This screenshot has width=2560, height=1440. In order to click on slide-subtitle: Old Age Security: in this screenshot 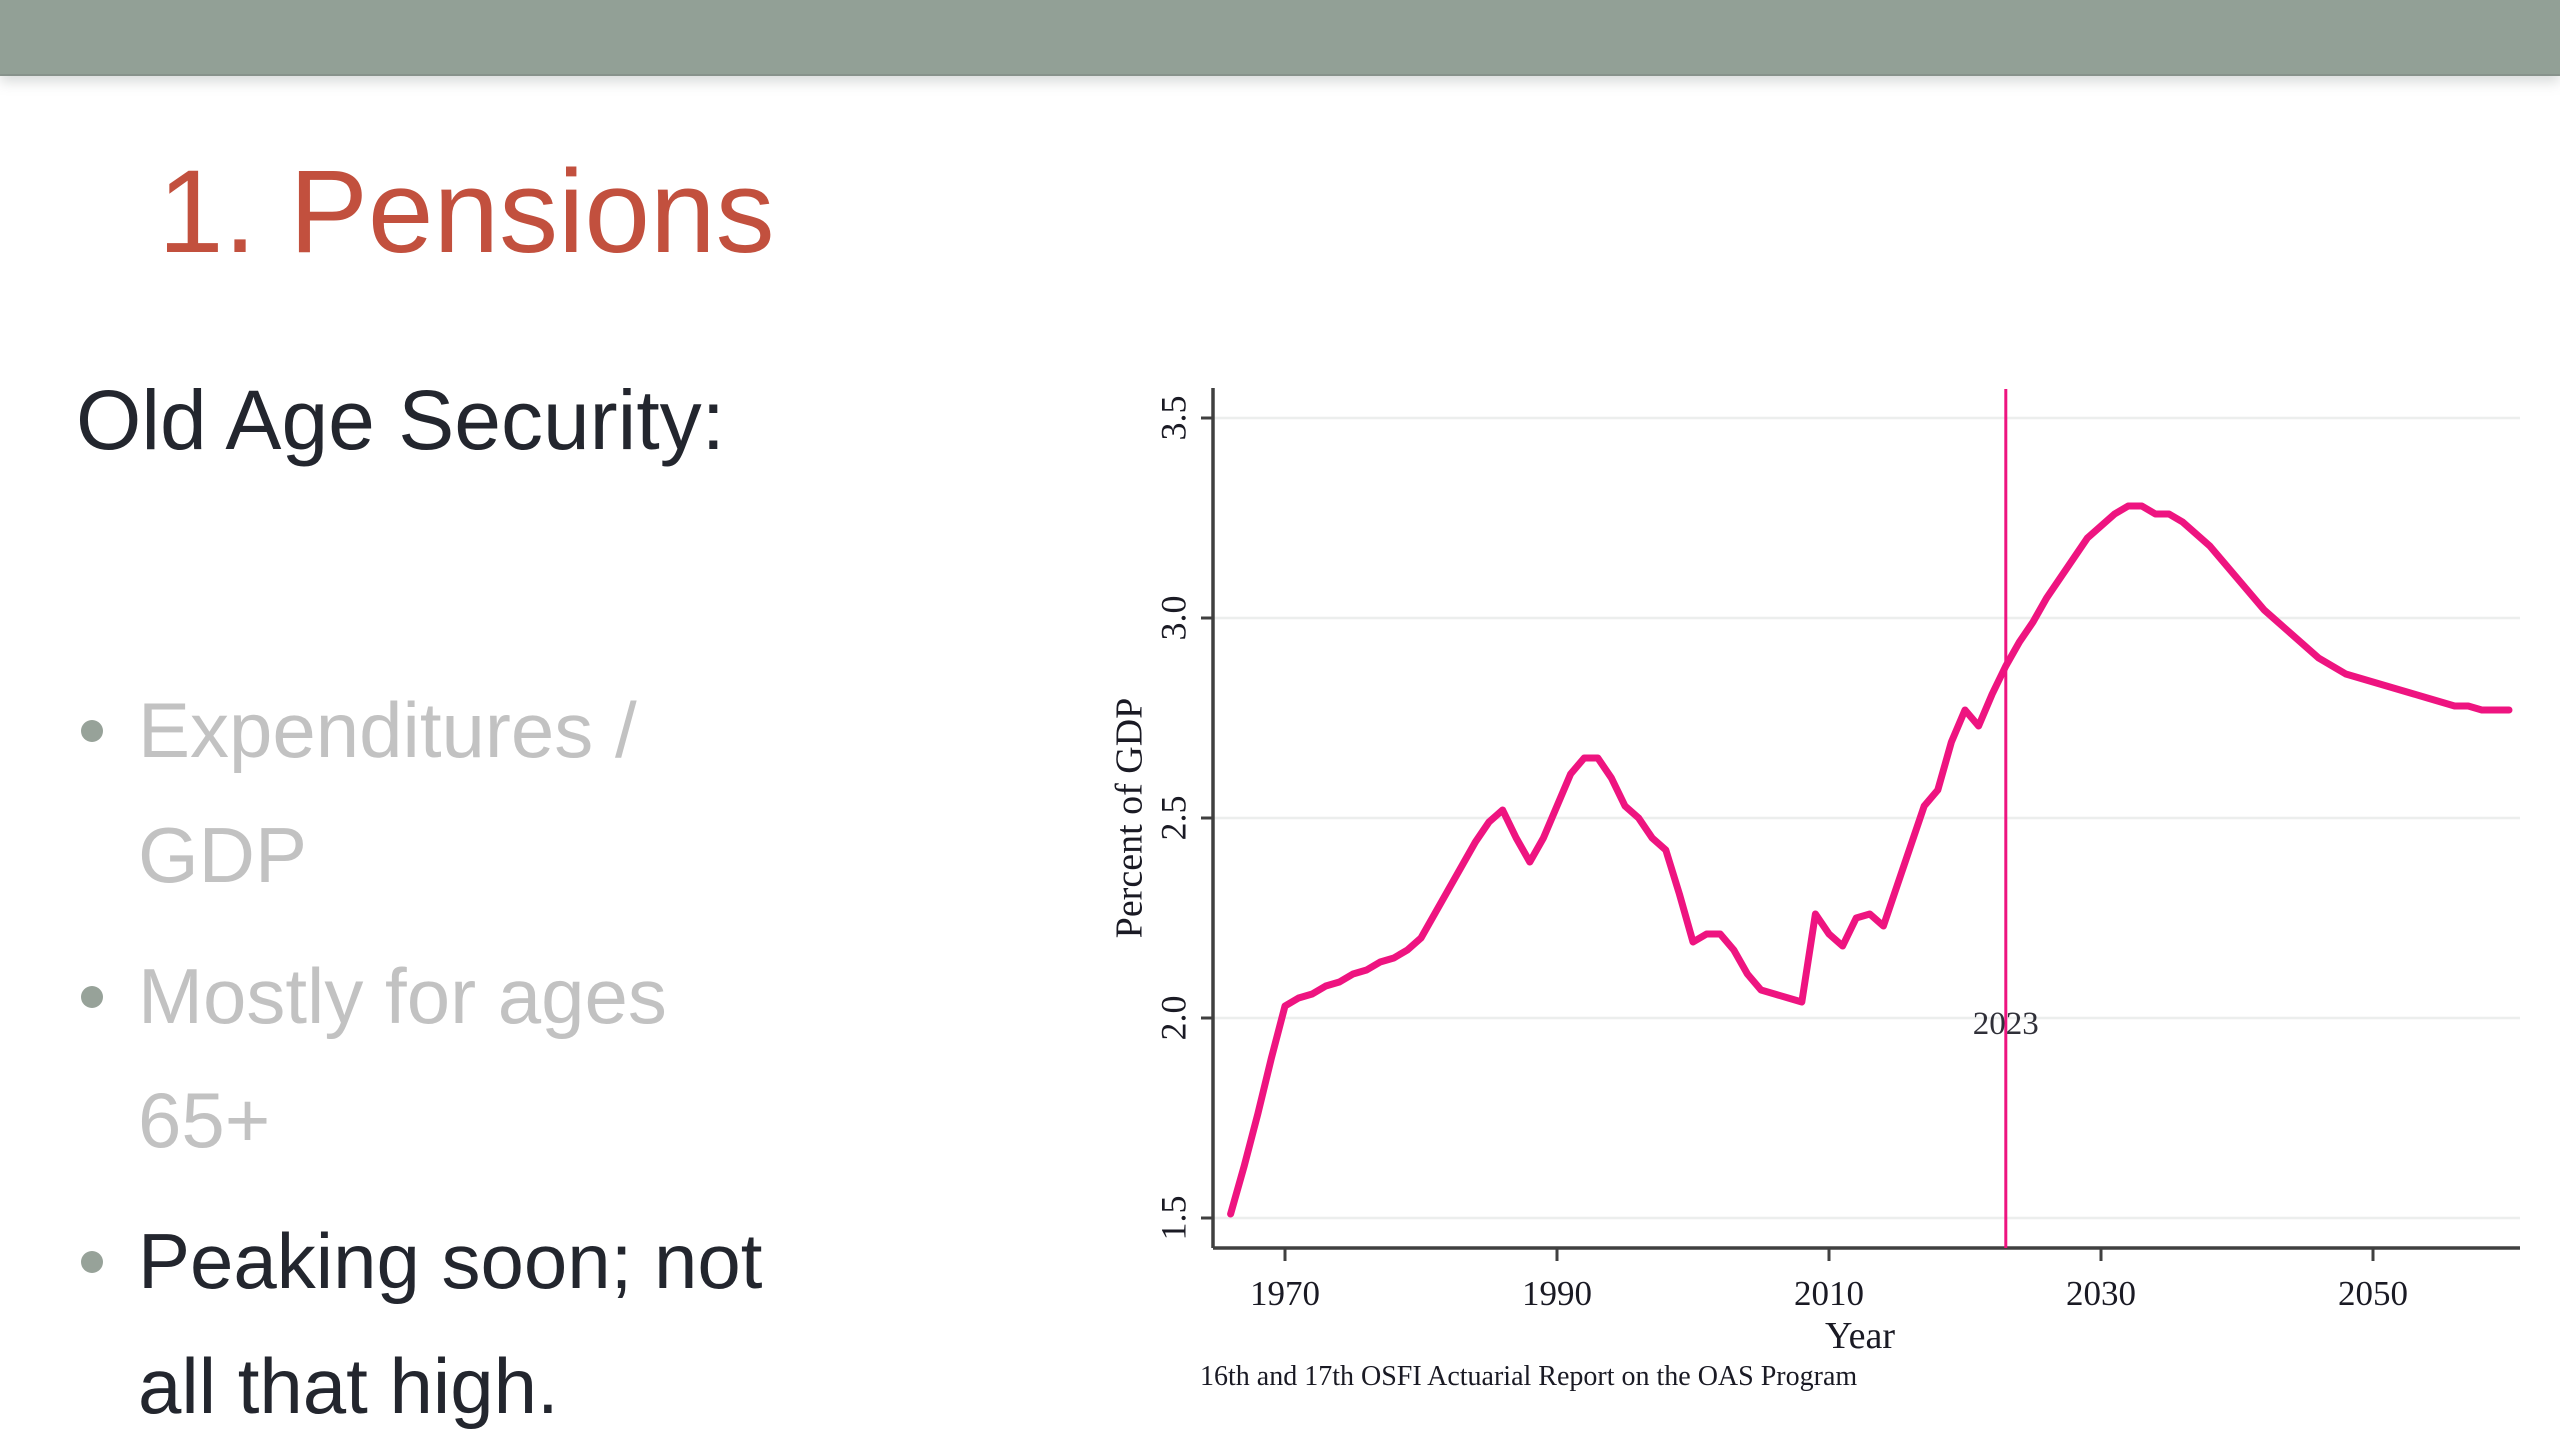, I will do `click(400, 420)`.